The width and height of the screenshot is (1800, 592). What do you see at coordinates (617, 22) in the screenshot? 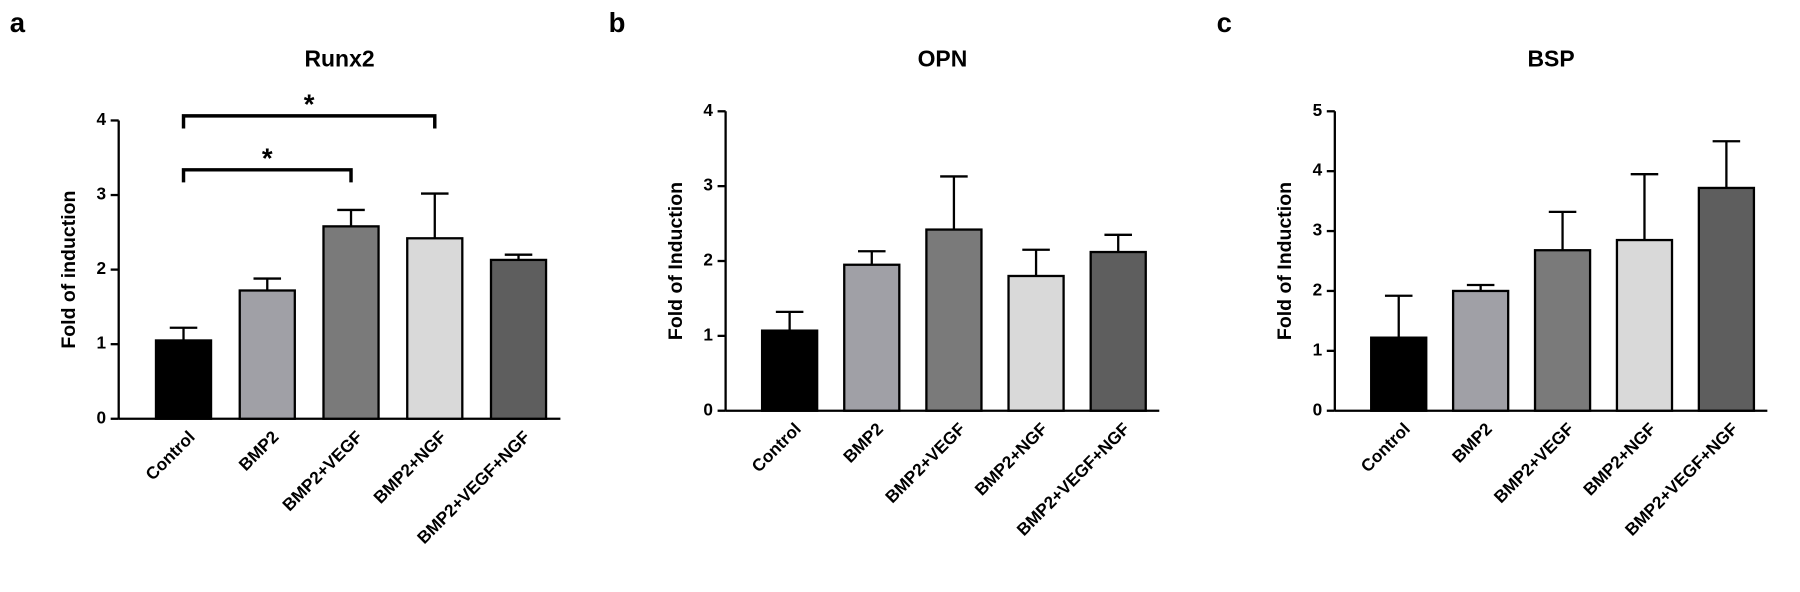
I see `panel-label: b` at bounding box center [617, 22].